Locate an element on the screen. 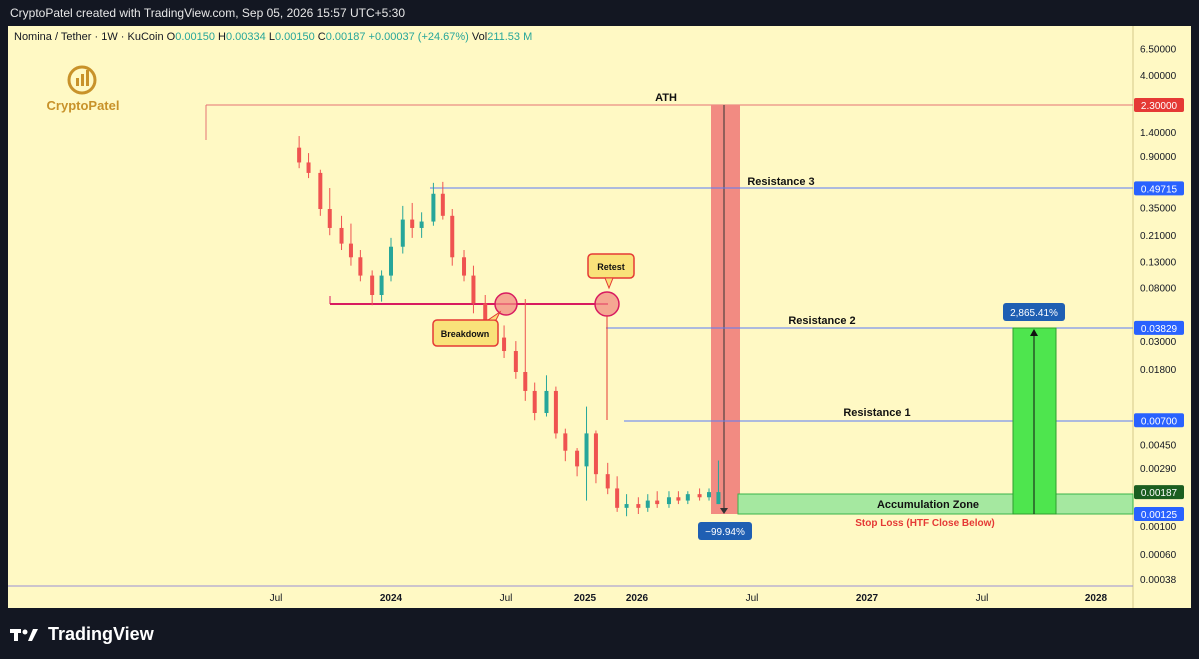  resistance1-label: Resistance 1 is located at coordinates (876, 413).